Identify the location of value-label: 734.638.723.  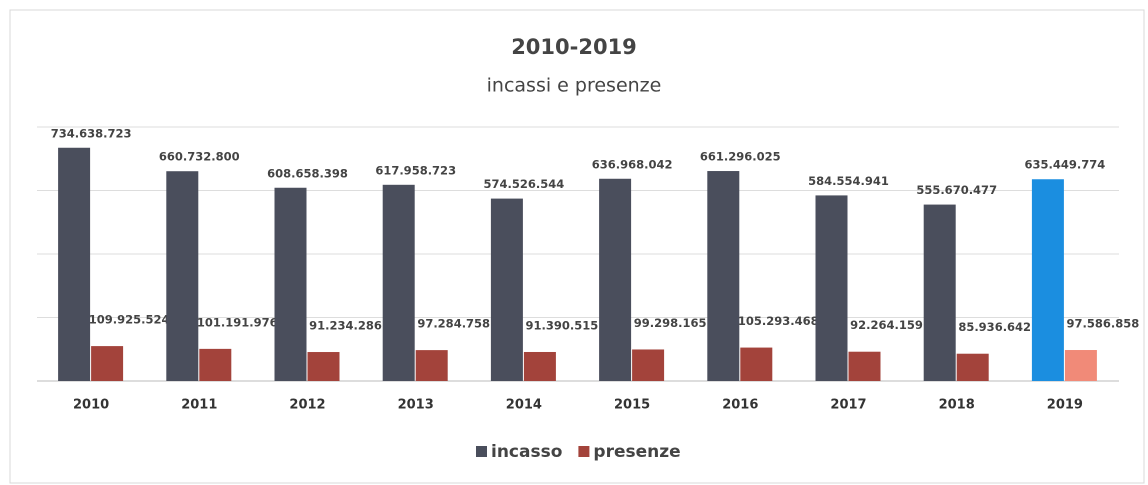
(91, 133).